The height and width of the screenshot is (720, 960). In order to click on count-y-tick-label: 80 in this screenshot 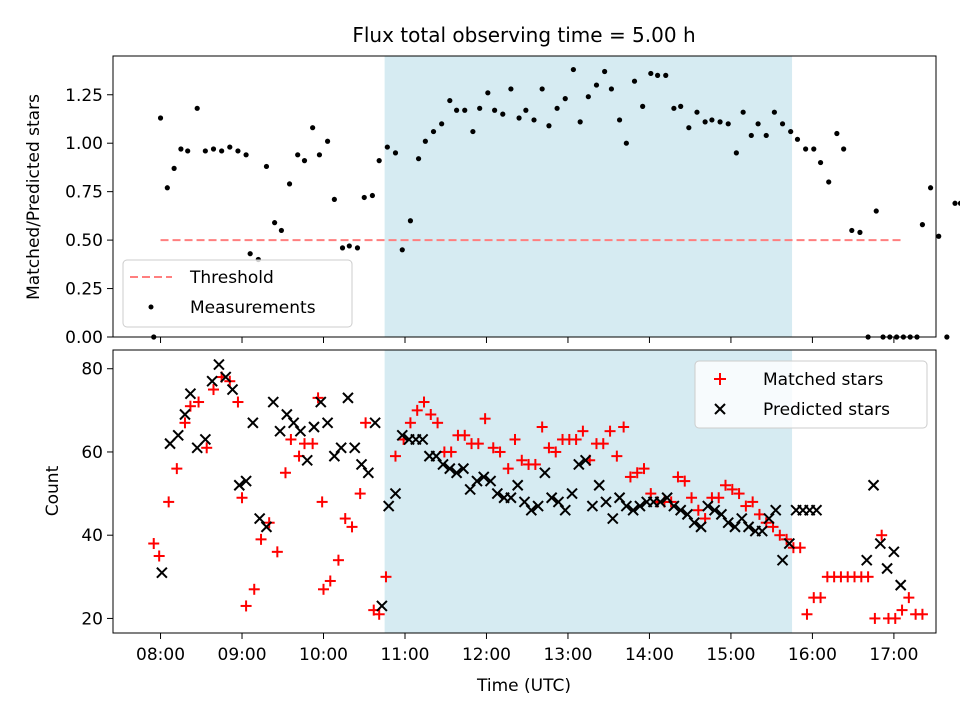, I will do `click(92, 370)`.